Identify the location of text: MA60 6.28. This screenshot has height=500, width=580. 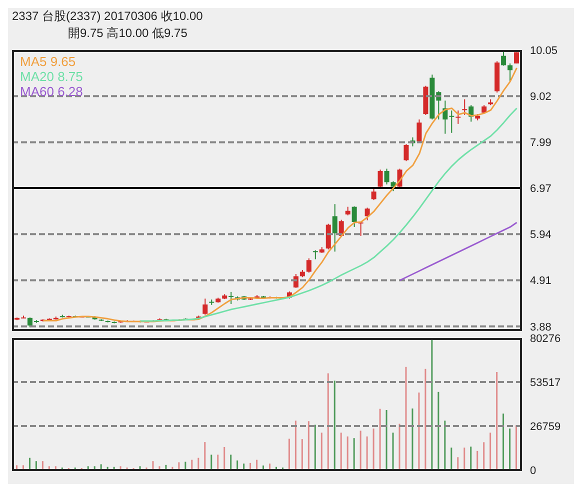
(51, 91).